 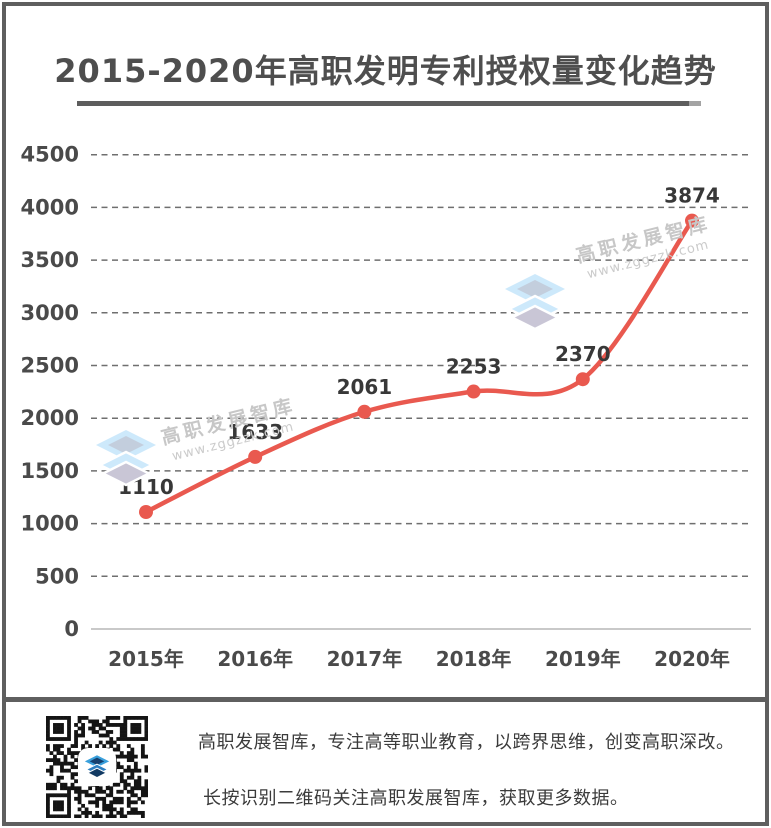 What do you see at coordinates (416, 798) in the screenshot?
I see `footer-cta: 长按识别二维码关注高职发展智库，获取更多数据。` at bounding box center [416, 798].